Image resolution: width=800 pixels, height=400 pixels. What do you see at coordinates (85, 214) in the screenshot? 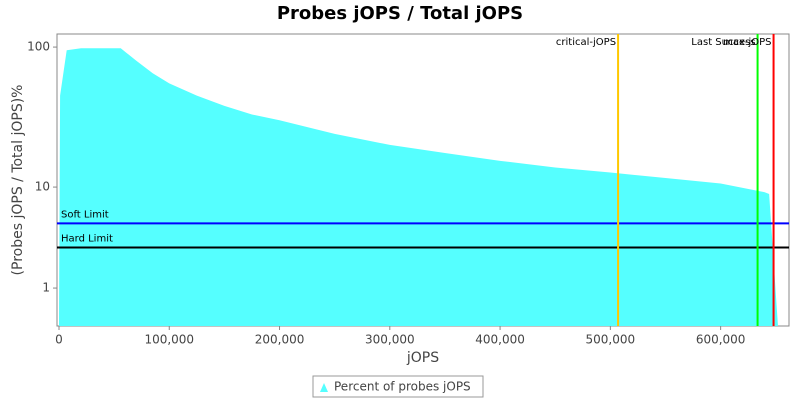
I see `marker-label: Soft Limit` at bounding box center [85, 214].